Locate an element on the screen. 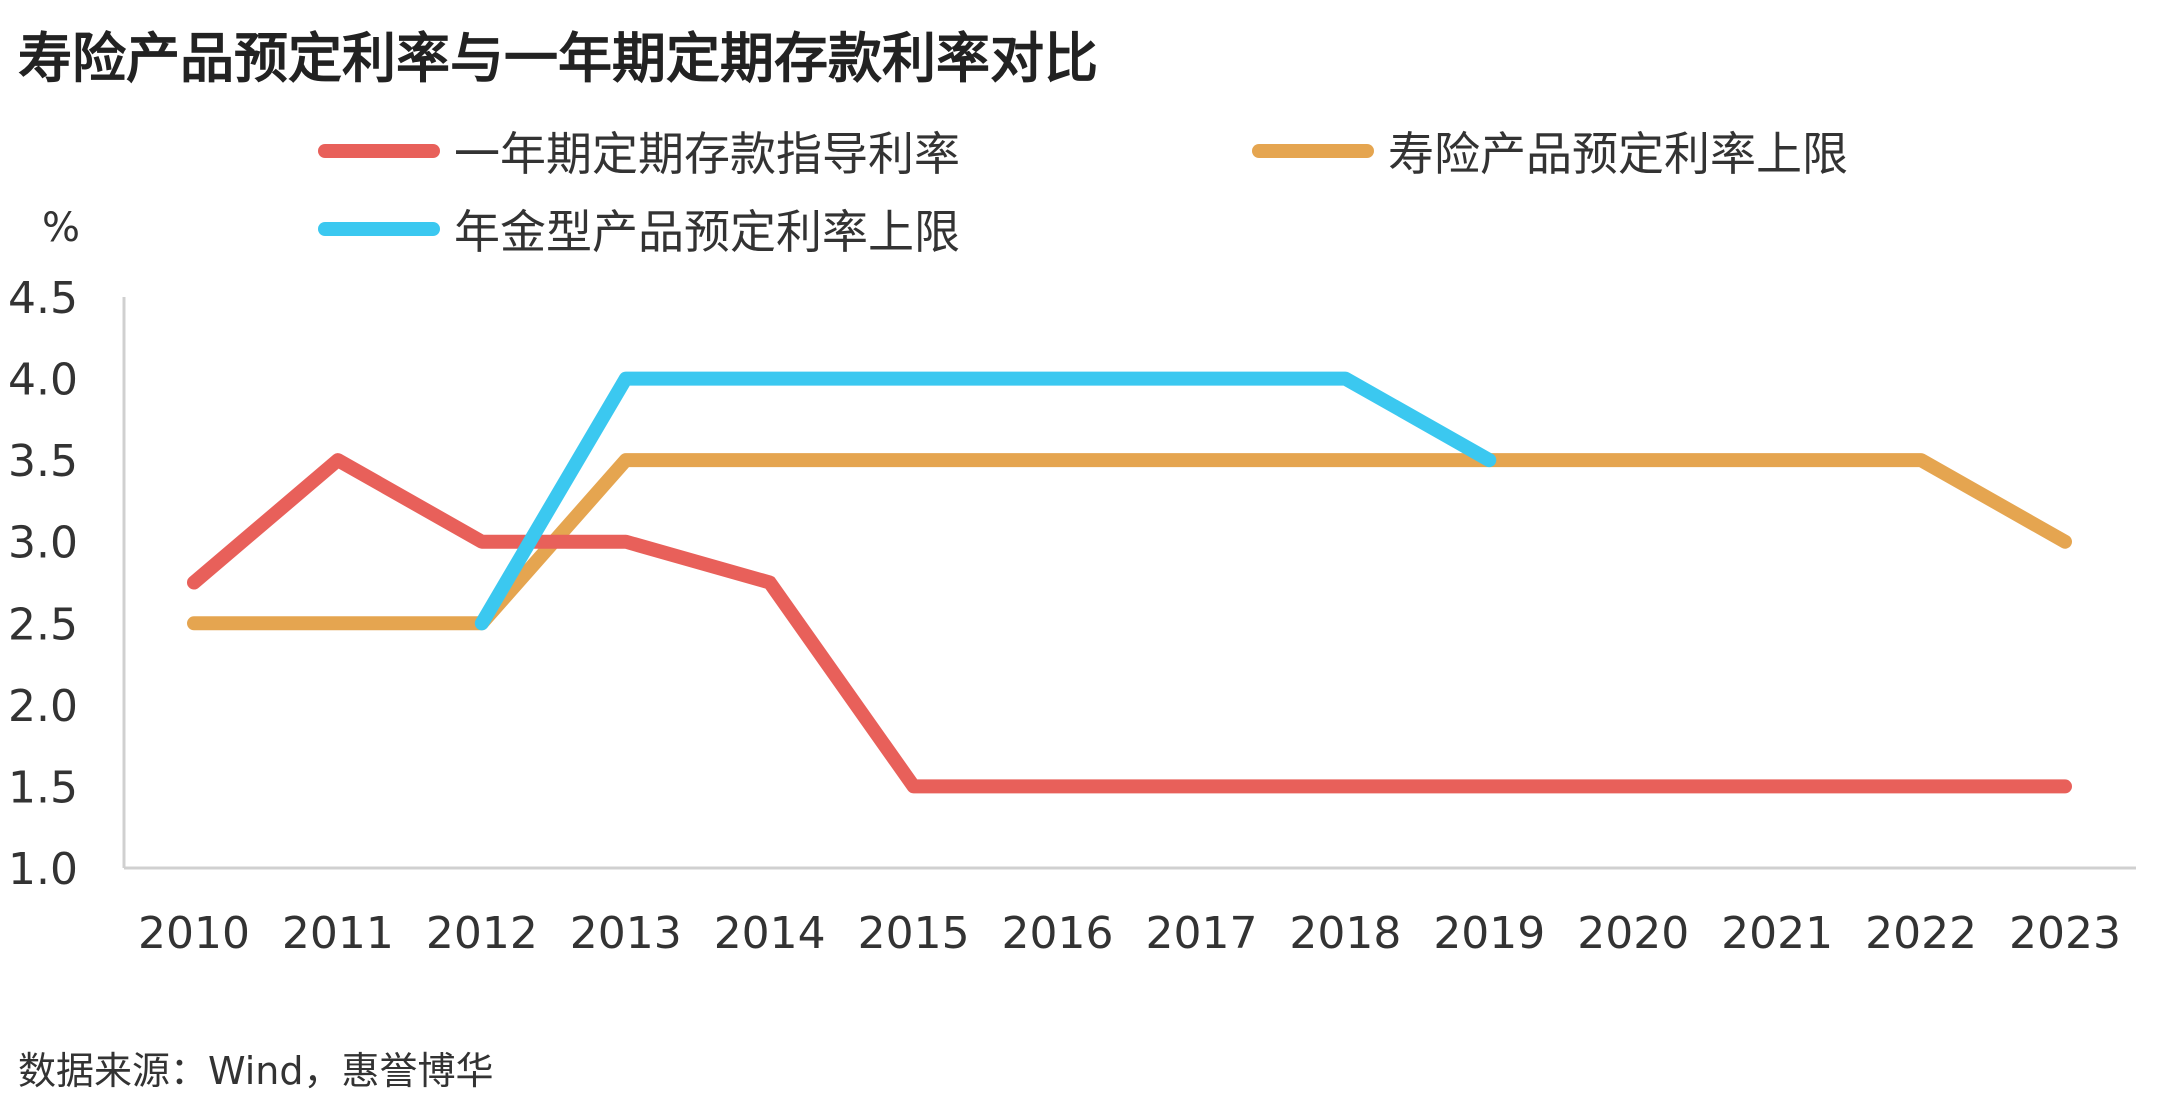 This screenshot has width=2173, height=1095. x-tick-label: 2019 is located at coordinates (1489, 933).